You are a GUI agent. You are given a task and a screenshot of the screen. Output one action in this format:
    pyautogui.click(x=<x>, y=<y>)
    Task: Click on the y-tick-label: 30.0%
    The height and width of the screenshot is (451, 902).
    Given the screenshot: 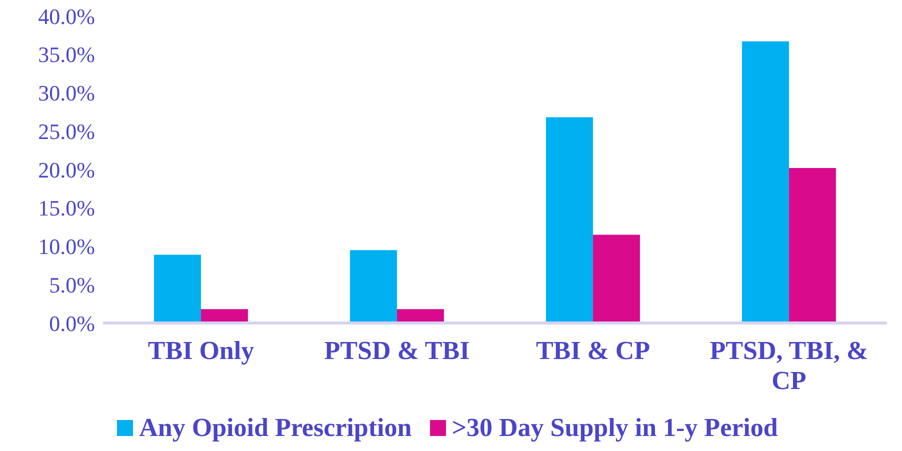 What is the action you would take?
    pyautogui.click(x=66, y=93)
    